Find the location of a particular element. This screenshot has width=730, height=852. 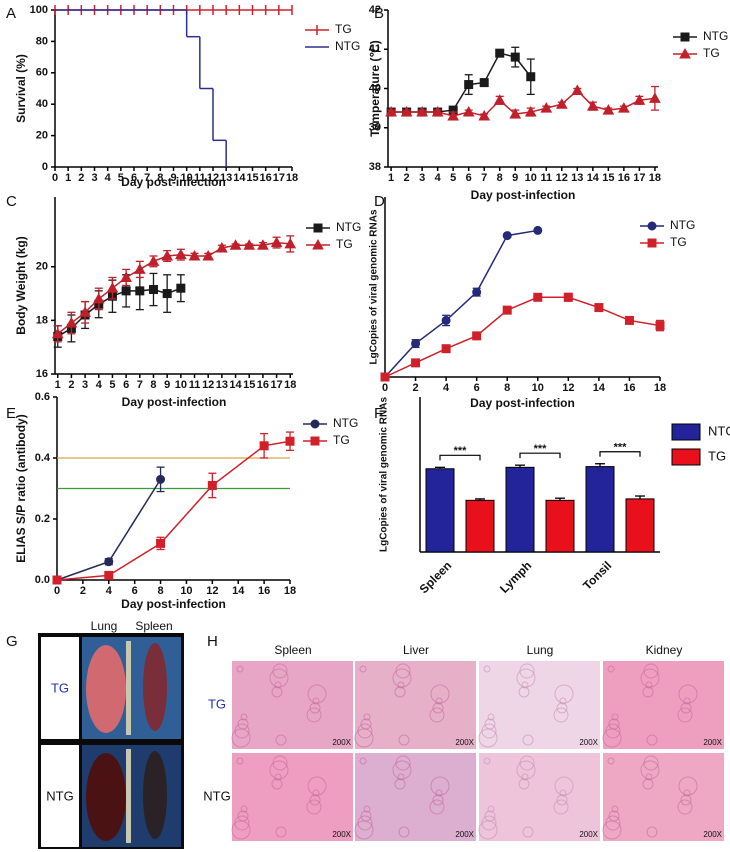

x-tick-label: 17 is located at coordinates (639, 178).